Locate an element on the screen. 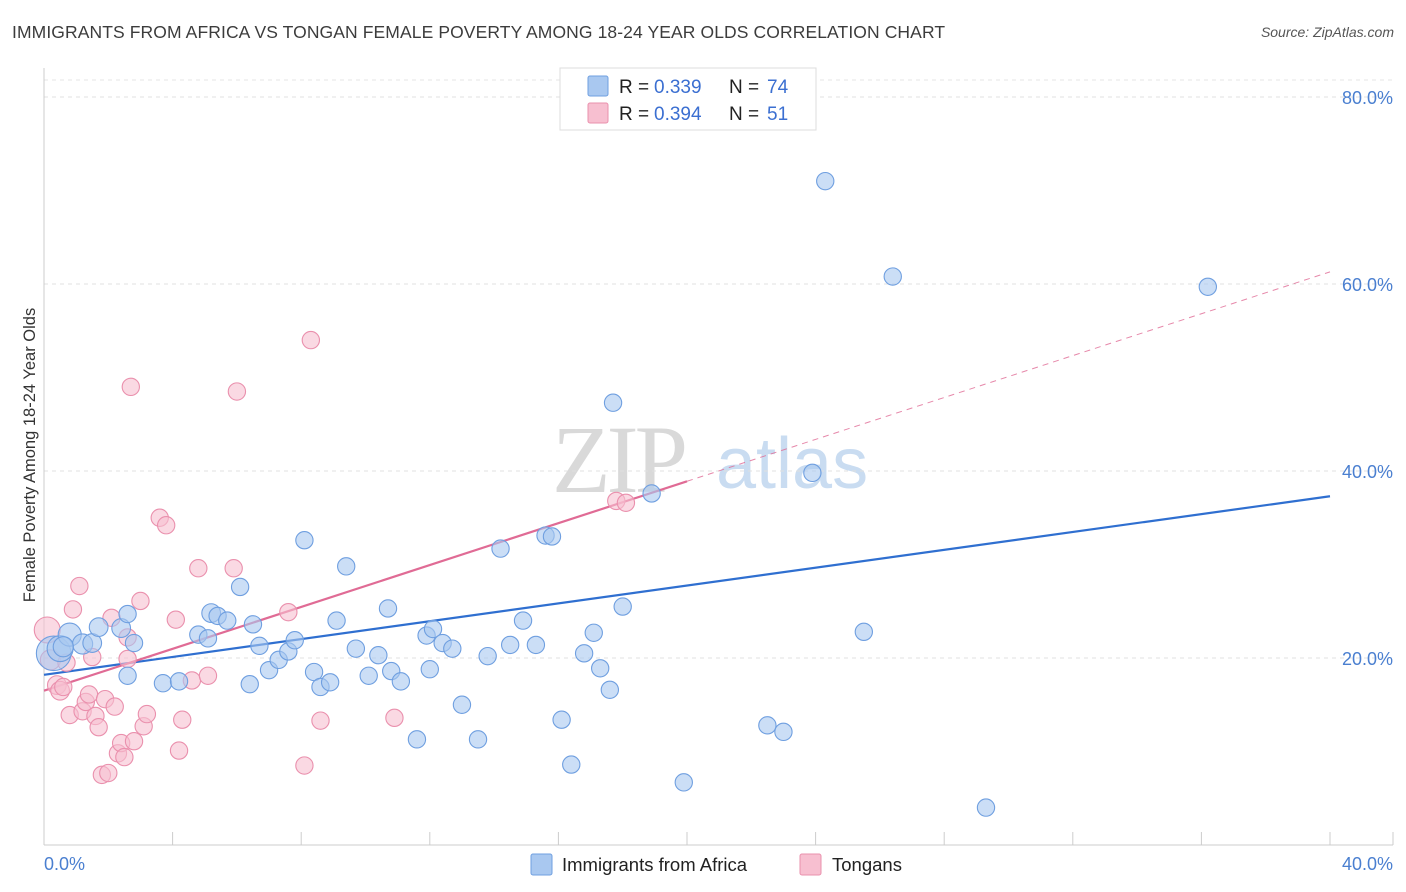  y-tick-label-3: 80.0% is located at coordinates (1367, 98).